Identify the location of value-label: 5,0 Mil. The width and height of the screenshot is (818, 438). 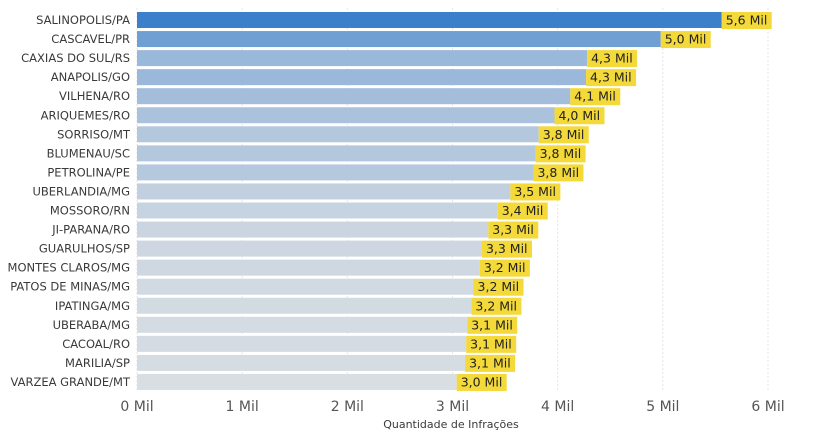
(686, 39).